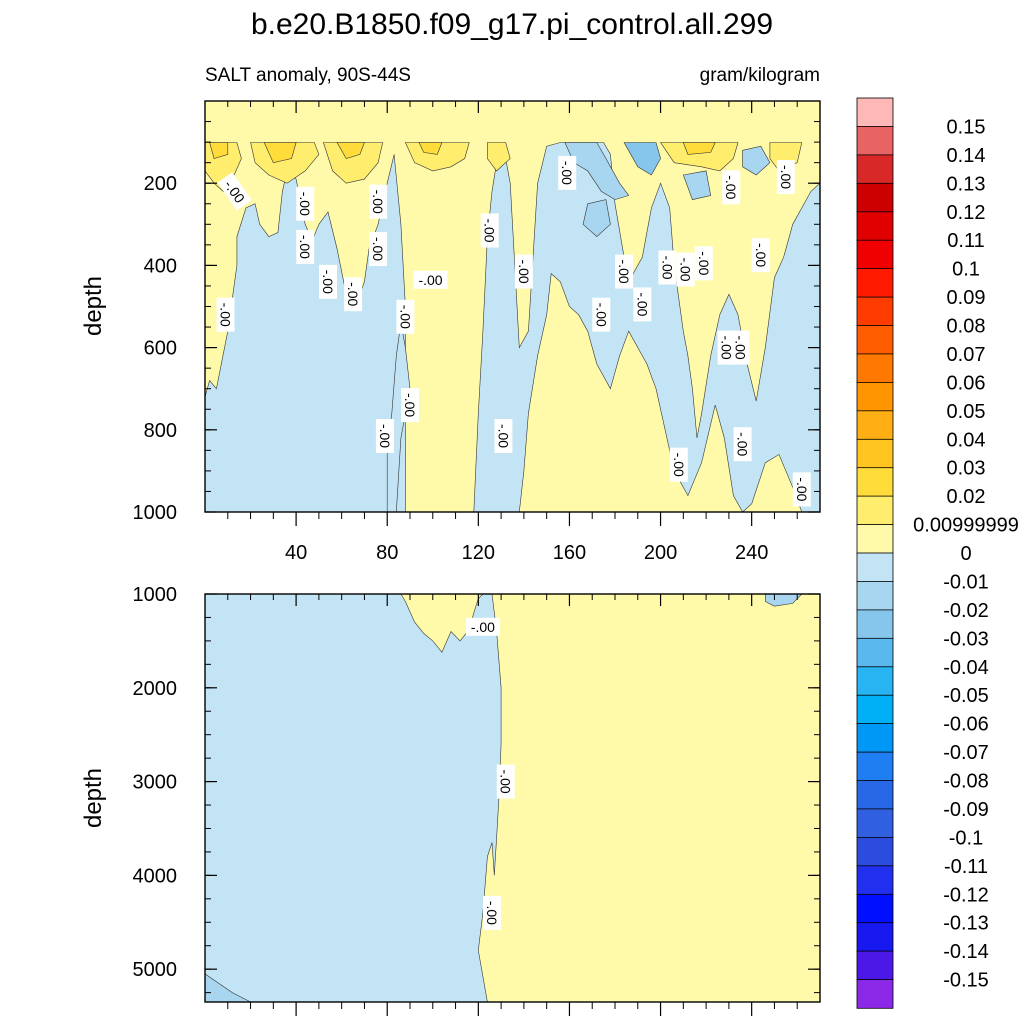  What do you see at coordinates (308, 75) in the screenshot?
I see `subtitle-left: SALT anomaly, 90S-44S` at bounding box center [308, 75].